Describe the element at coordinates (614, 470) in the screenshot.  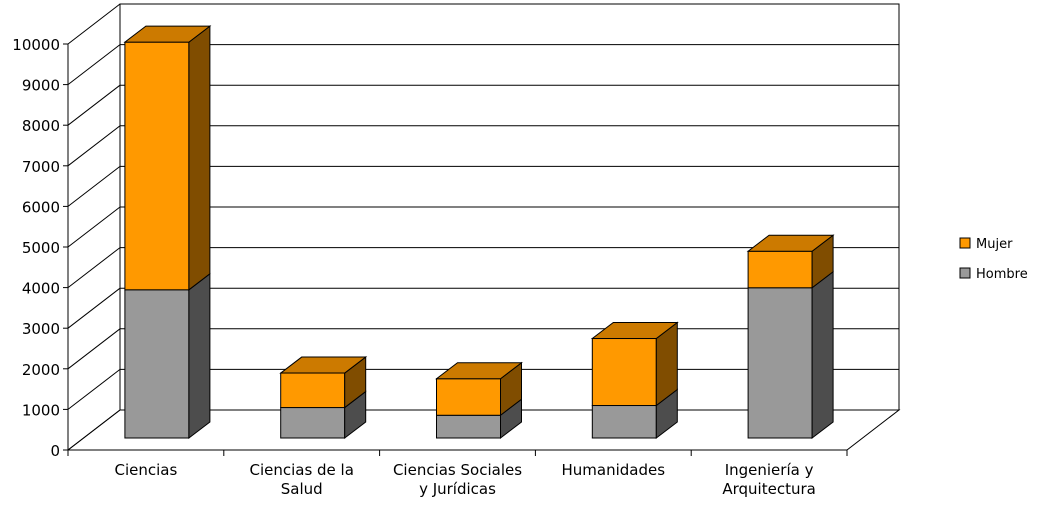
I see `x-tick-label: Humanidades` at that location.